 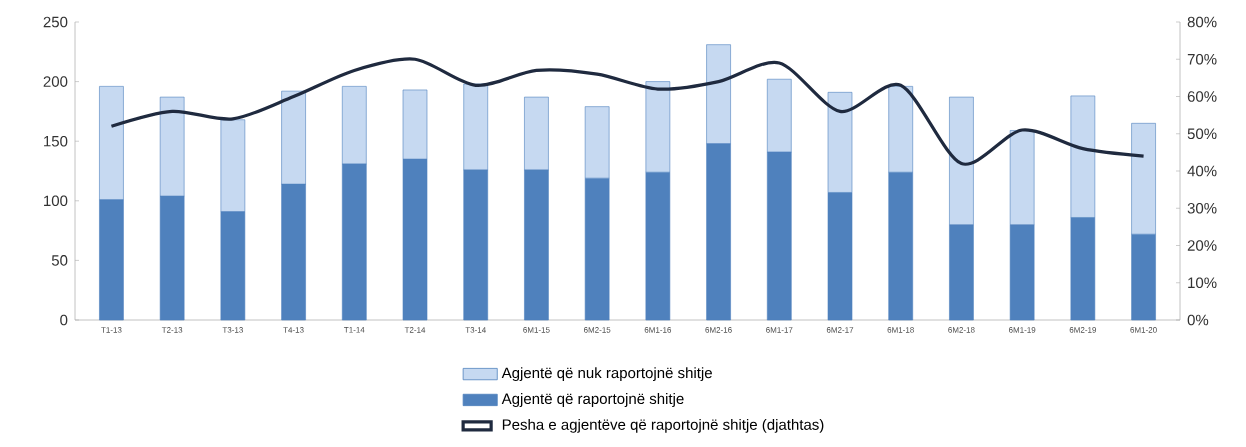 What do you see at coordinates (172, 330) in the screenshot?
I see `x-tick-label: T2-13` at bounding box center [172, 330].